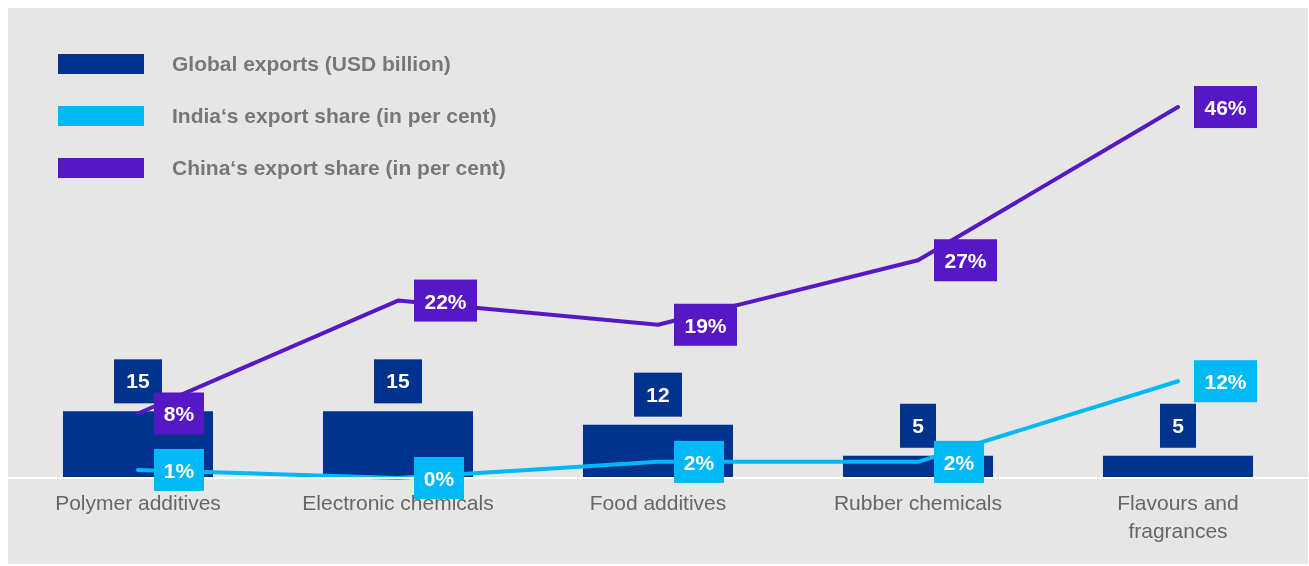 This screenshot has width=1309, height=566. I want to click on legend-label: China‘s export share (in per cent), so click(339, 168).